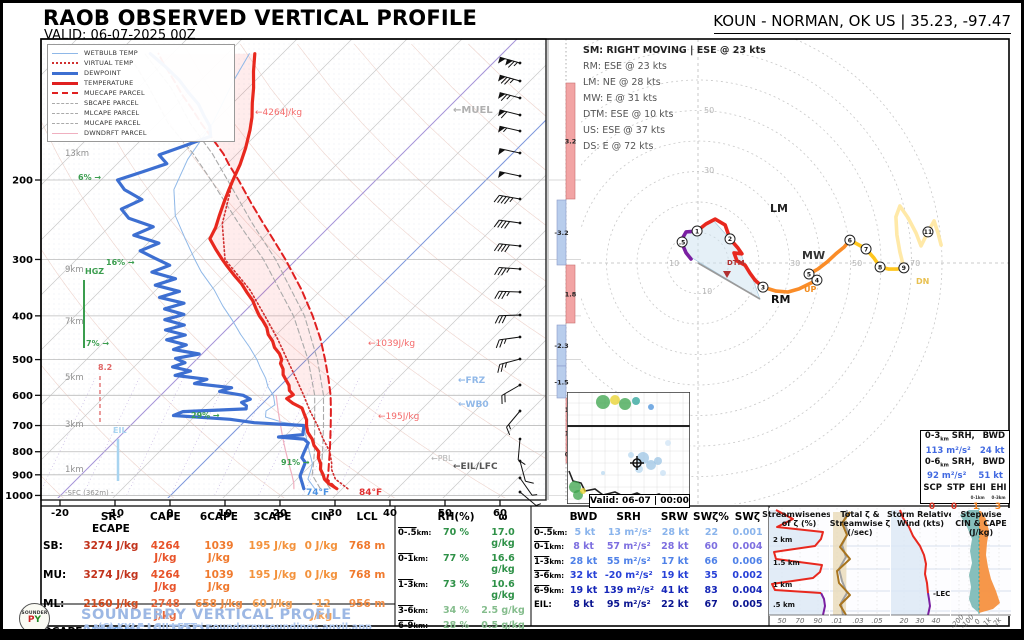 The image size is (1024, 640). I want to click on omega-col-header: ω, so click(503, 517).